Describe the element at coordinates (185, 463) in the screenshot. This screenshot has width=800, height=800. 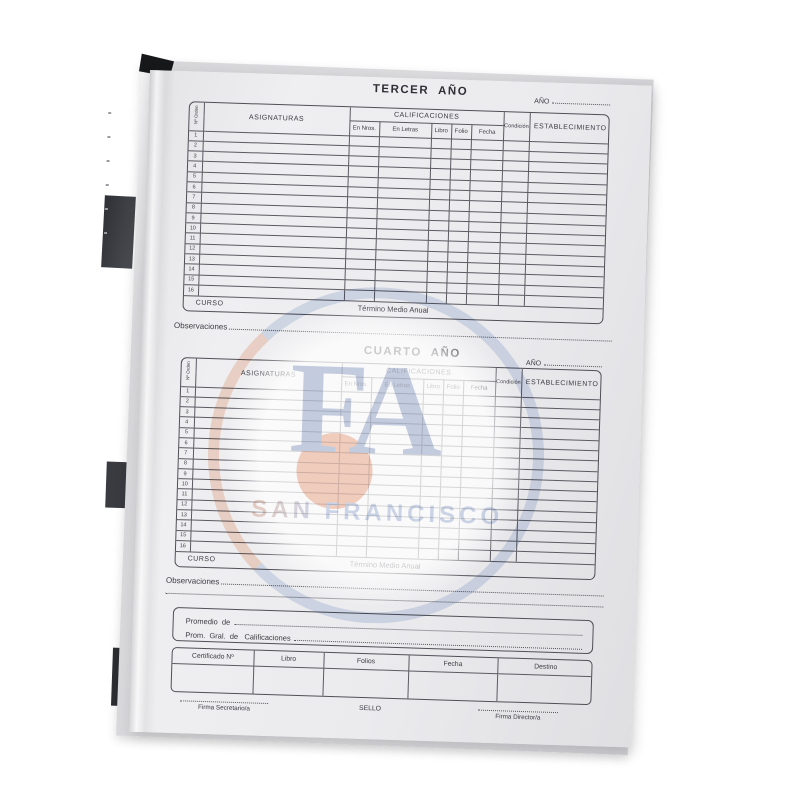
I see `row-number: 8` at that location.